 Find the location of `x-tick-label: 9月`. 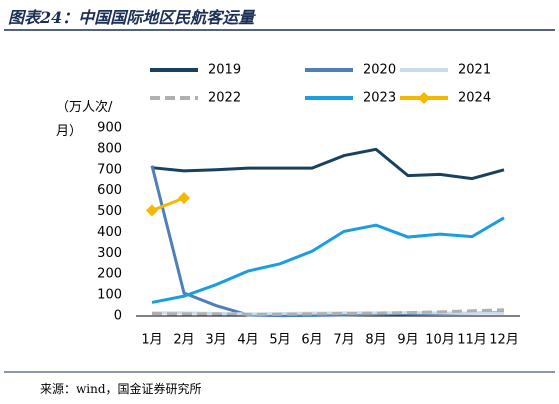

x-tick-label: 9月 is located at coordinates (407, 340).